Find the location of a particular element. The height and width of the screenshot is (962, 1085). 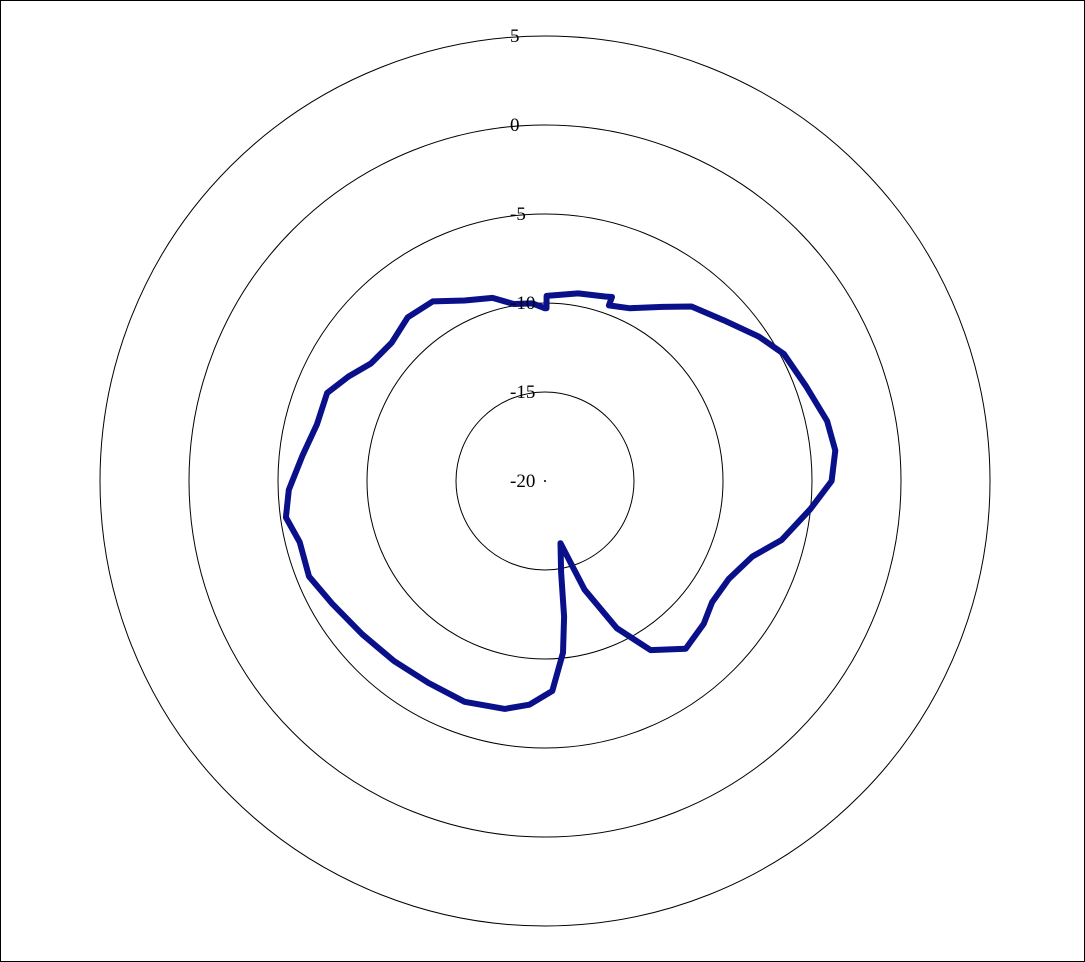

r-tick-label: -15 is located at coordinates (522, 392).